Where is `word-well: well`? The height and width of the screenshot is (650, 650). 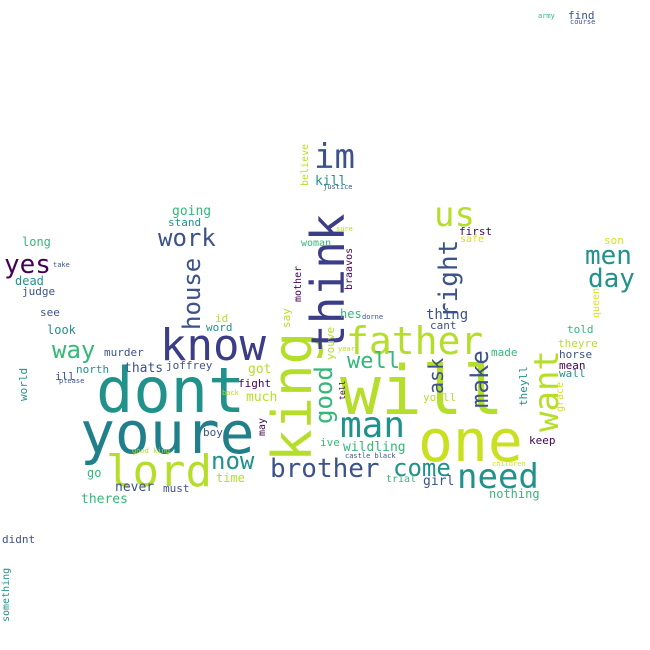 word-well: well is located at coordinates (373, 361).